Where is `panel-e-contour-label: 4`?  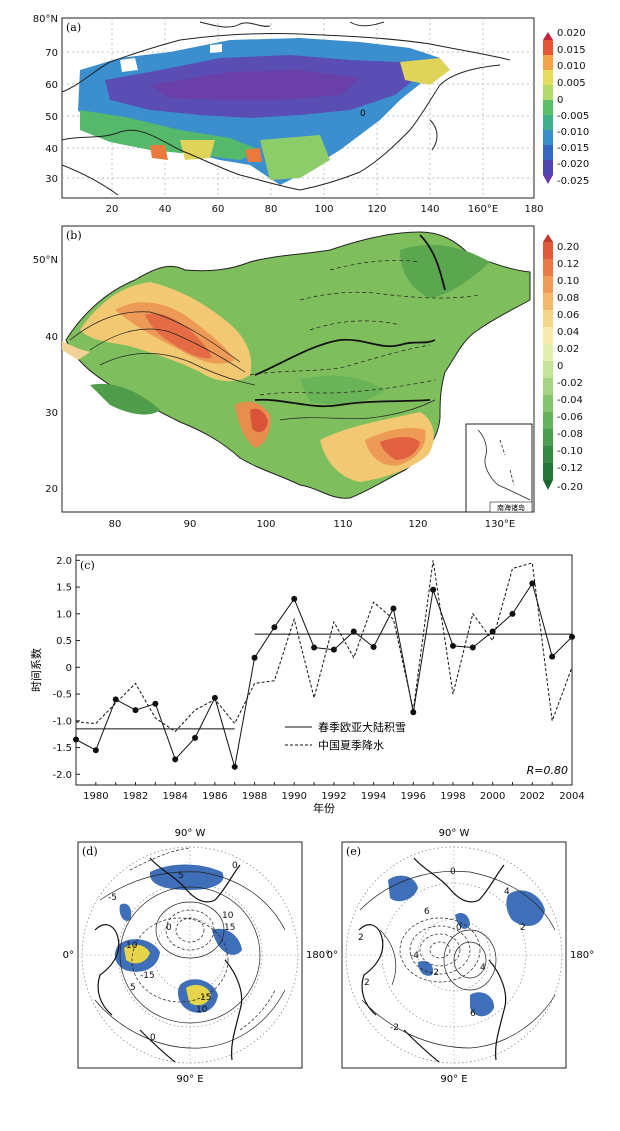 panel-e-contour-label: 4 is located at coordinates (483, 968).